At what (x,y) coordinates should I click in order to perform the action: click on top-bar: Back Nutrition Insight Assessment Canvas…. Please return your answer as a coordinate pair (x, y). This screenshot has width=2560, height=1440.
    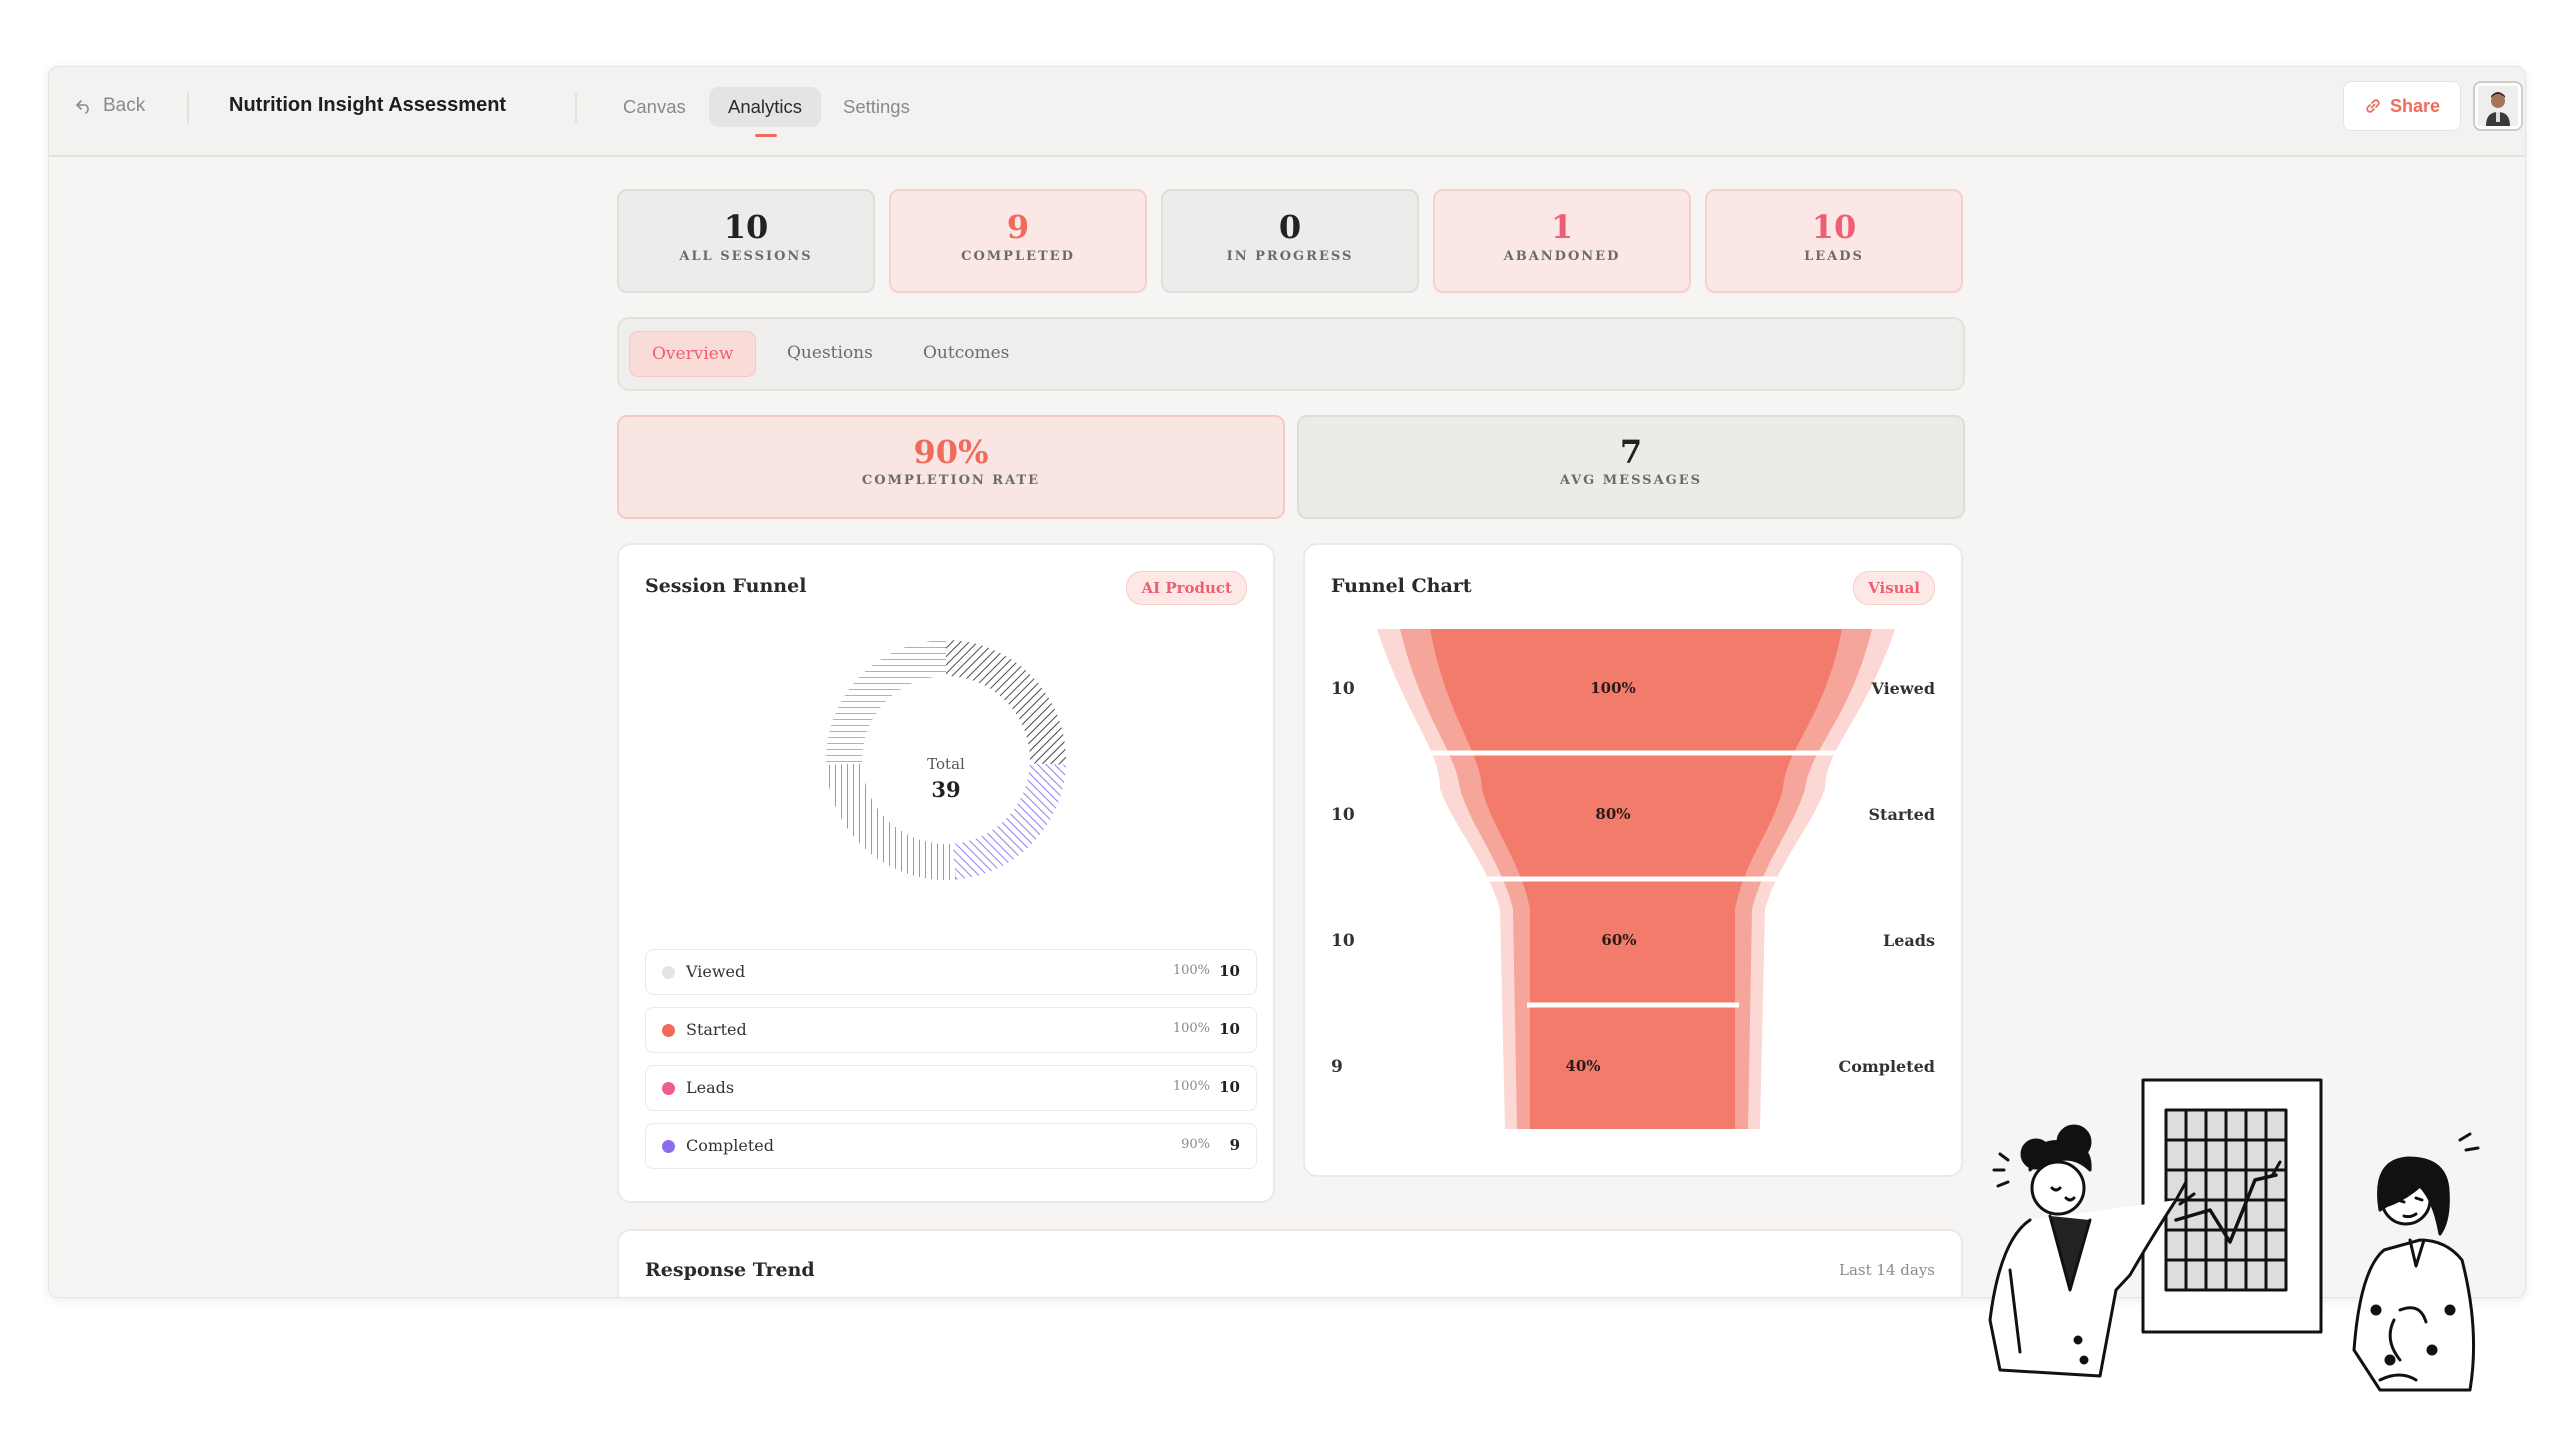
    Looking at the image, I should click on (1287, 112).